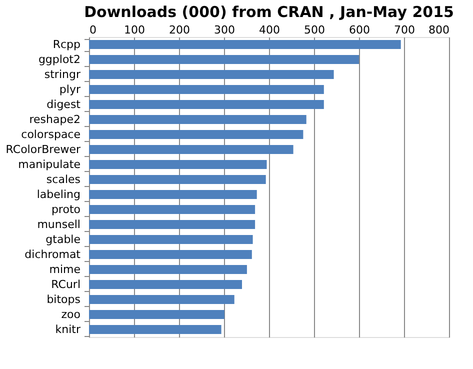 The width and height of the screenshot is (473, 369). Describe the element at coordinates (51, 134) in the screenshot. I see `y-tick-label: colorspace` at that location.